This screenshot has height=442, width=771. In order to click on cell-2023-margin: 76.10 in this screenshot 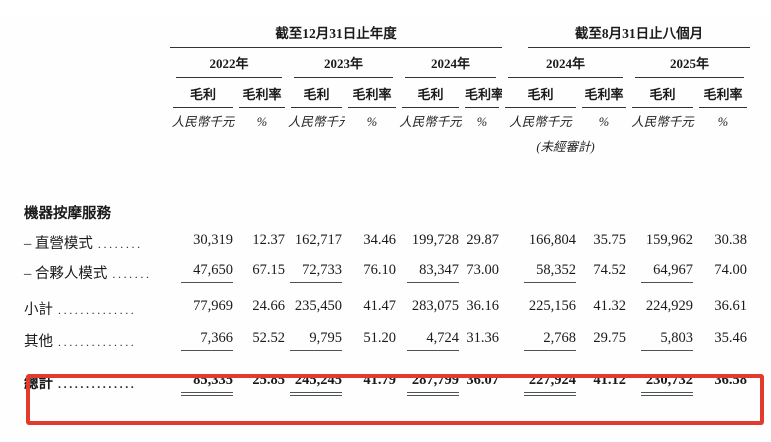, I will do `click(379, 270)`.